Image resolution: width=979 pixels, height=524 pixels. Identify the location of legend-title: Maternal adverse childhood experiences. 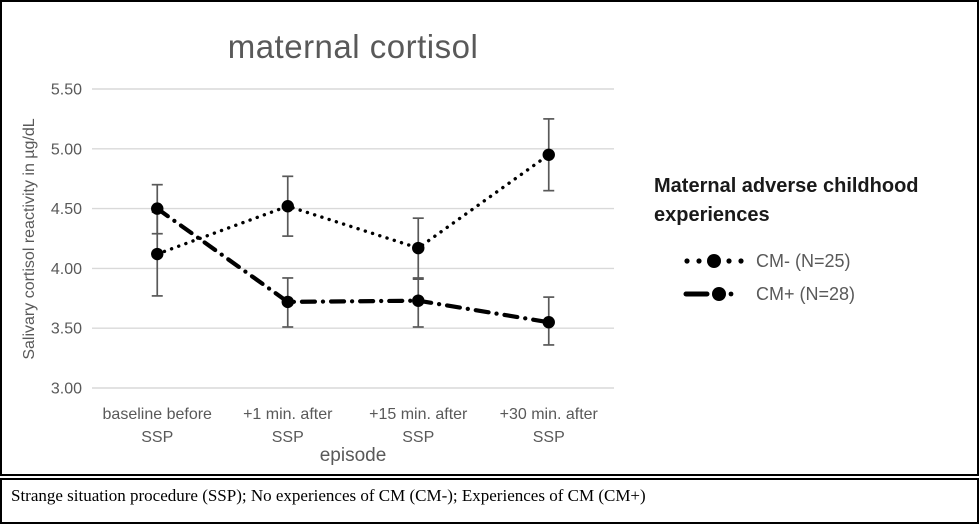
(786, 200).